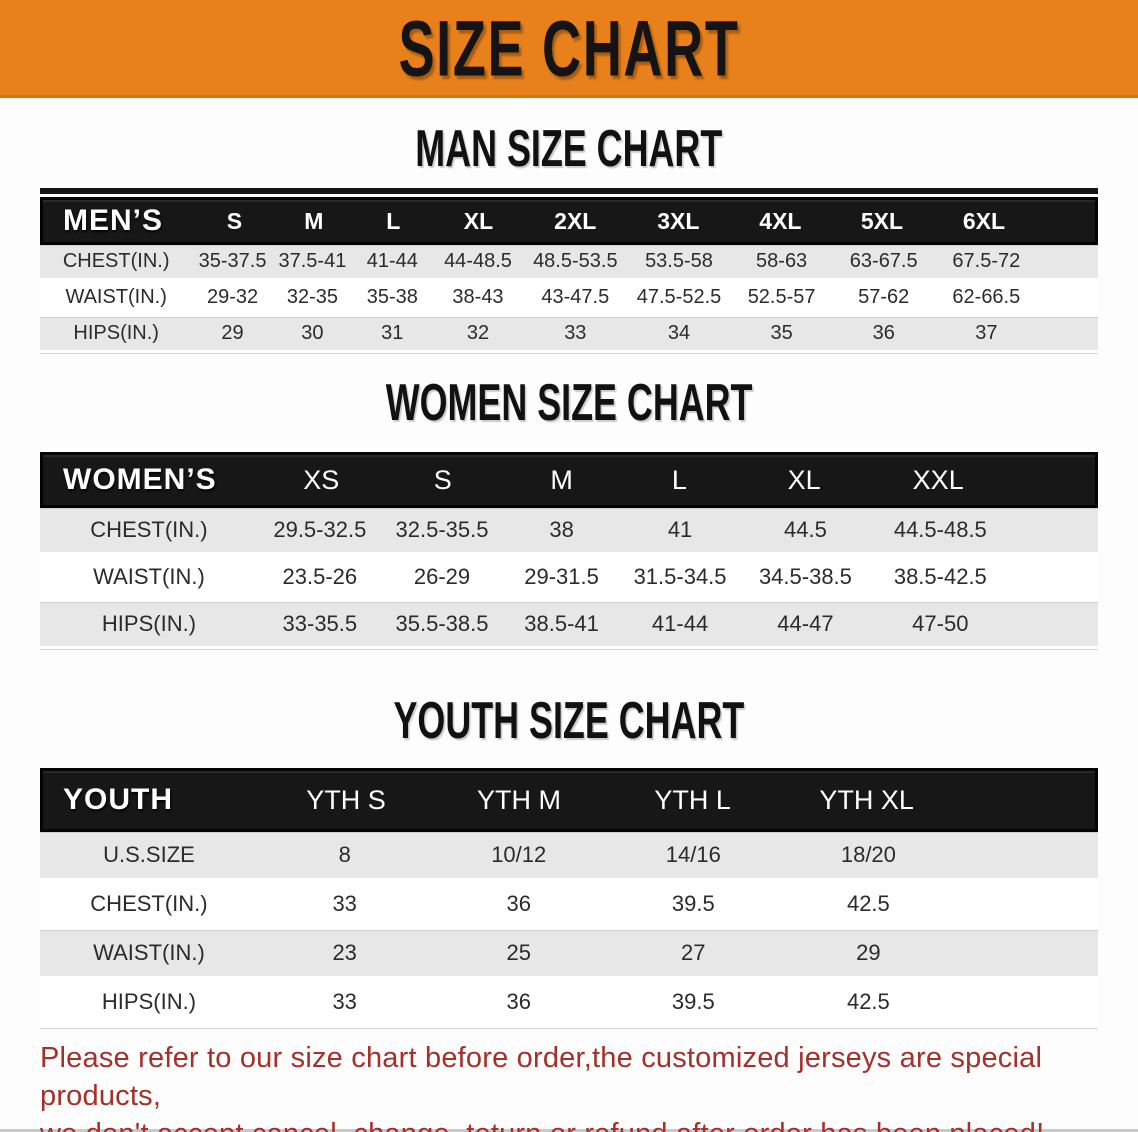 The image size is (1138, 1132). I want to click on men-section-heading: MAN SIZE CHART, so click(569, 148).